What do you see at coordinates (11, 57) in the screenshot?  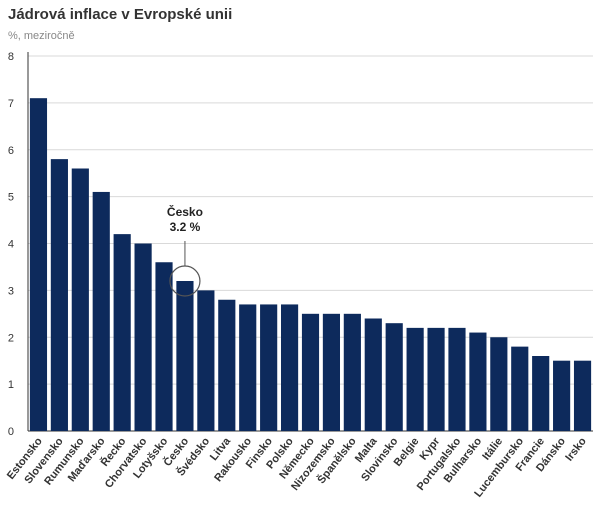 I see `y-tick-label: 8` at bounding box center [11, 57].